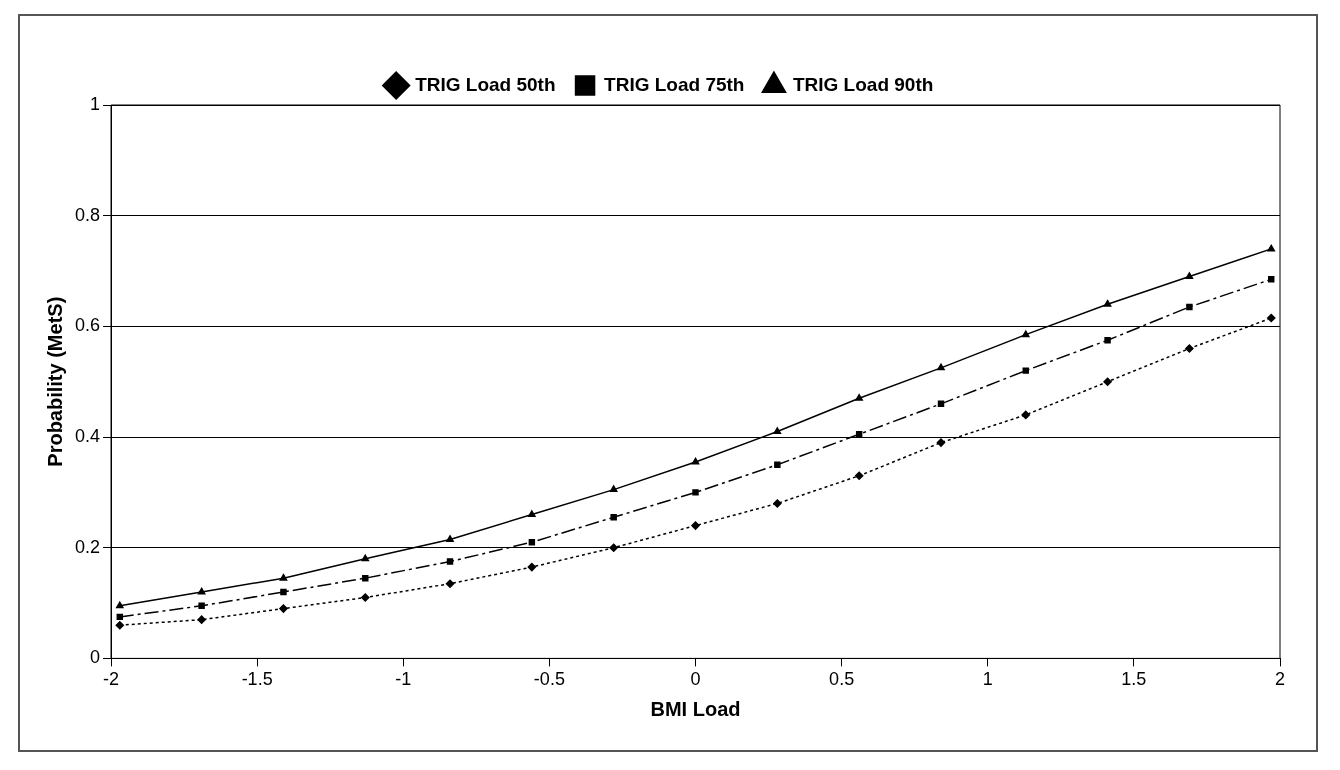  I want to click on legend-label: TRIG Load 75th, so click(674, 84).